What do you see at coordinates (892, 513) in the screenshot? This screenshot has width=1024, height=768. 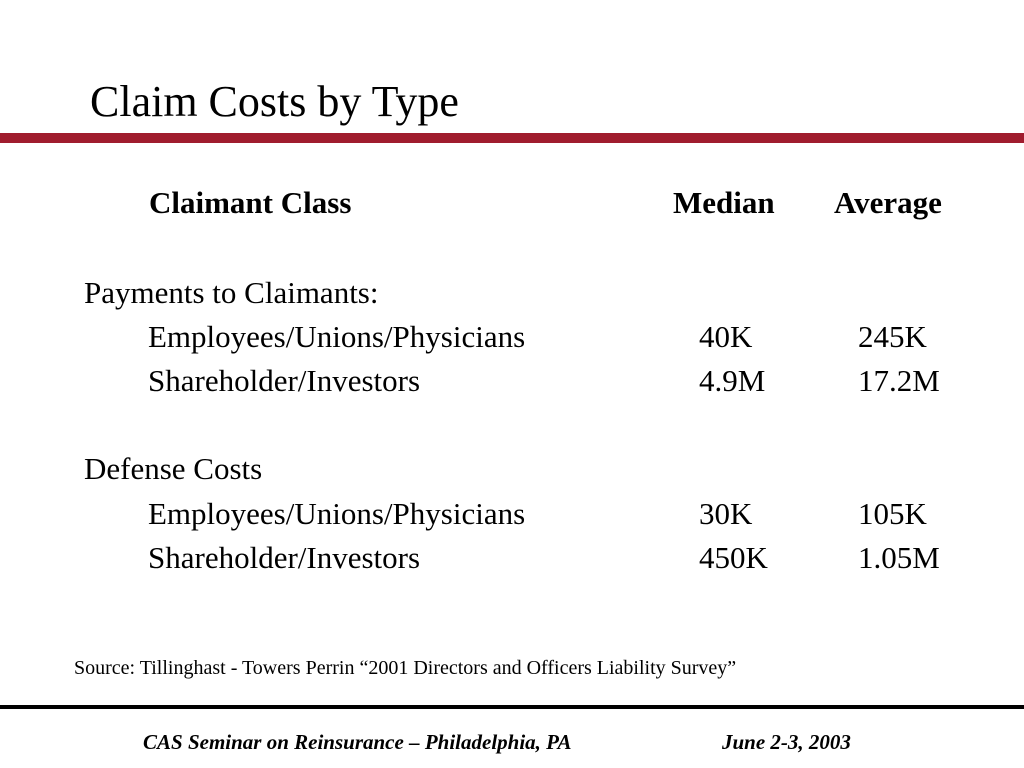 I see `row-average: 105K` at bounding box center [892, 513].